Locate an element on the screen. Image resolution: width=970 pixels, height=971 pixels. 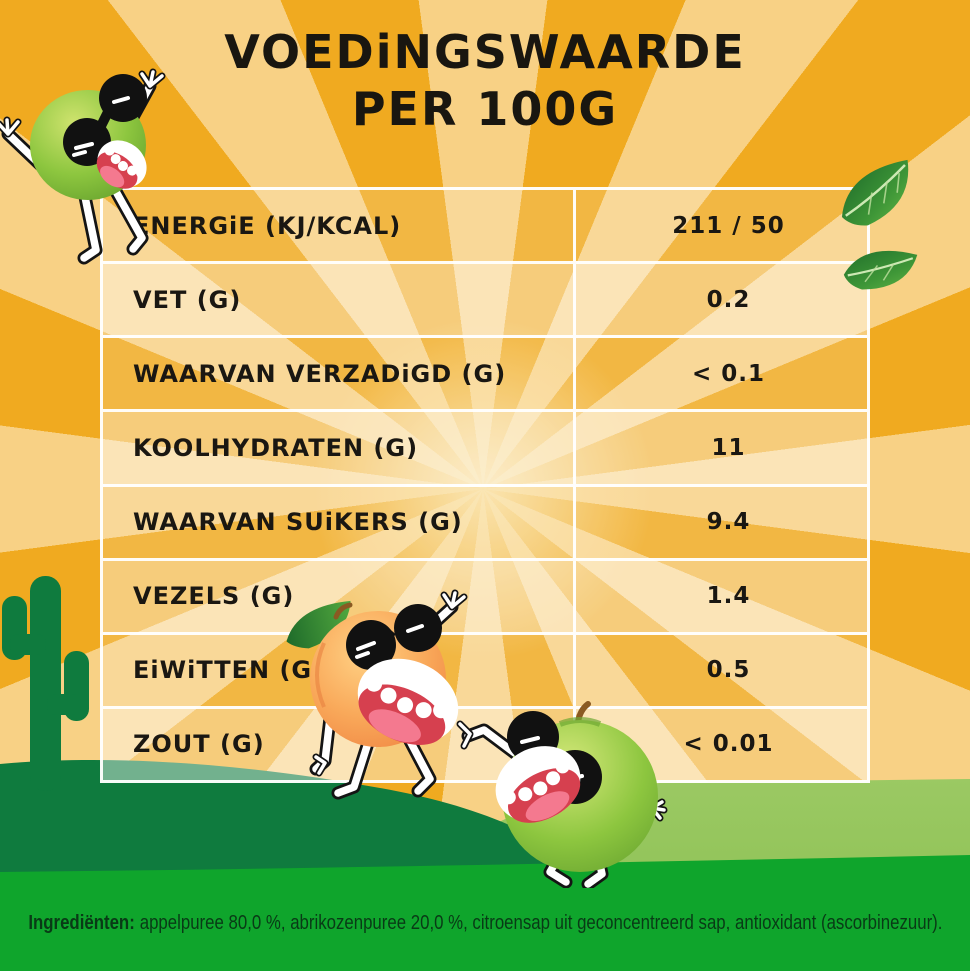
table-row: VEZELS (G) 1.4 is located at coordinates (485, 597).